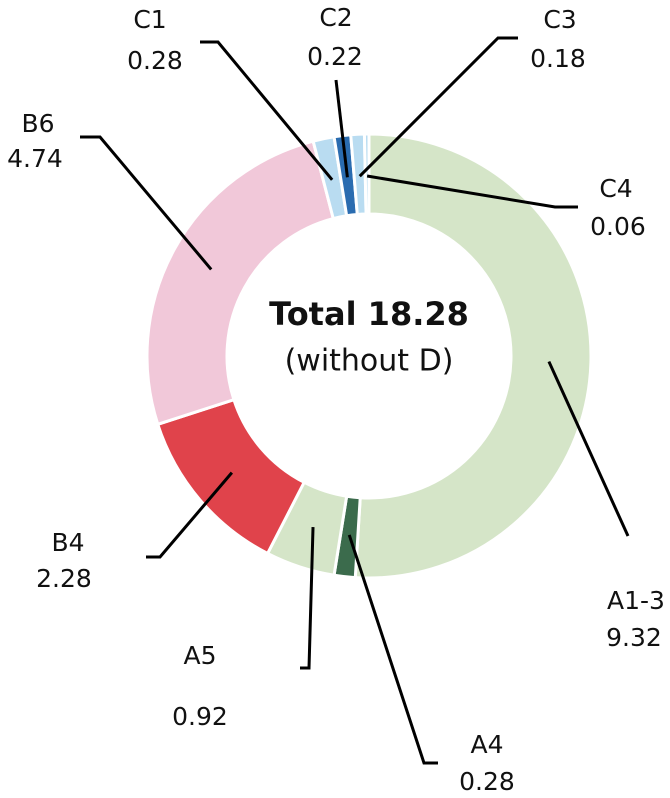  Describe the element at coordinates (199, 655) in the screenshot. I see `slice-label: A5` at that location.